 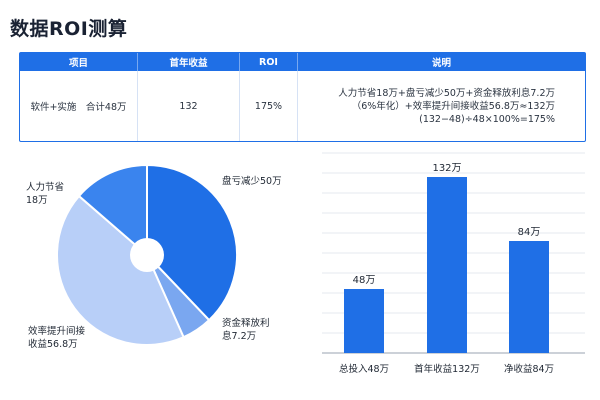 I want to click on bar-category-label: 净收益84万, so click(x=529, y=369).